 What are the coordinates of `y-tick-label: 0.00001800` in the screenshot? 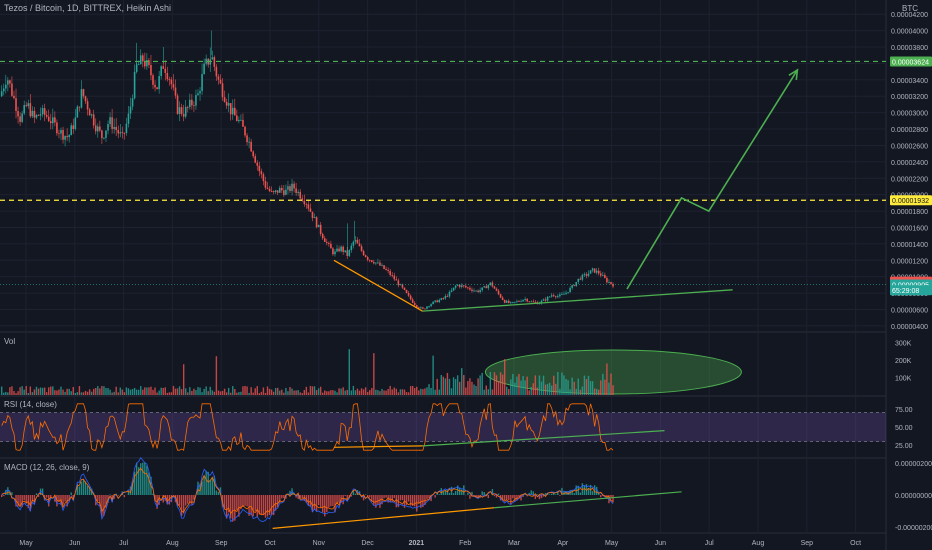 It's located at (909, 212).